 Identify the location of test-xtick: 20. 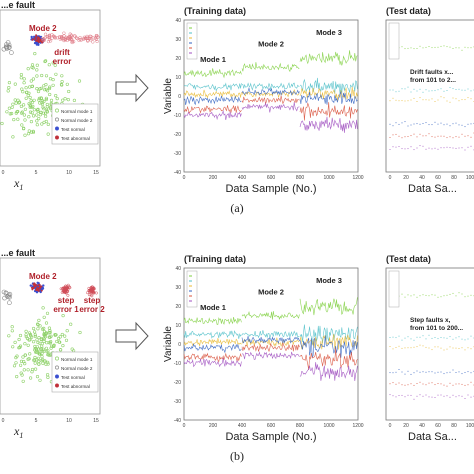
(406, 426).